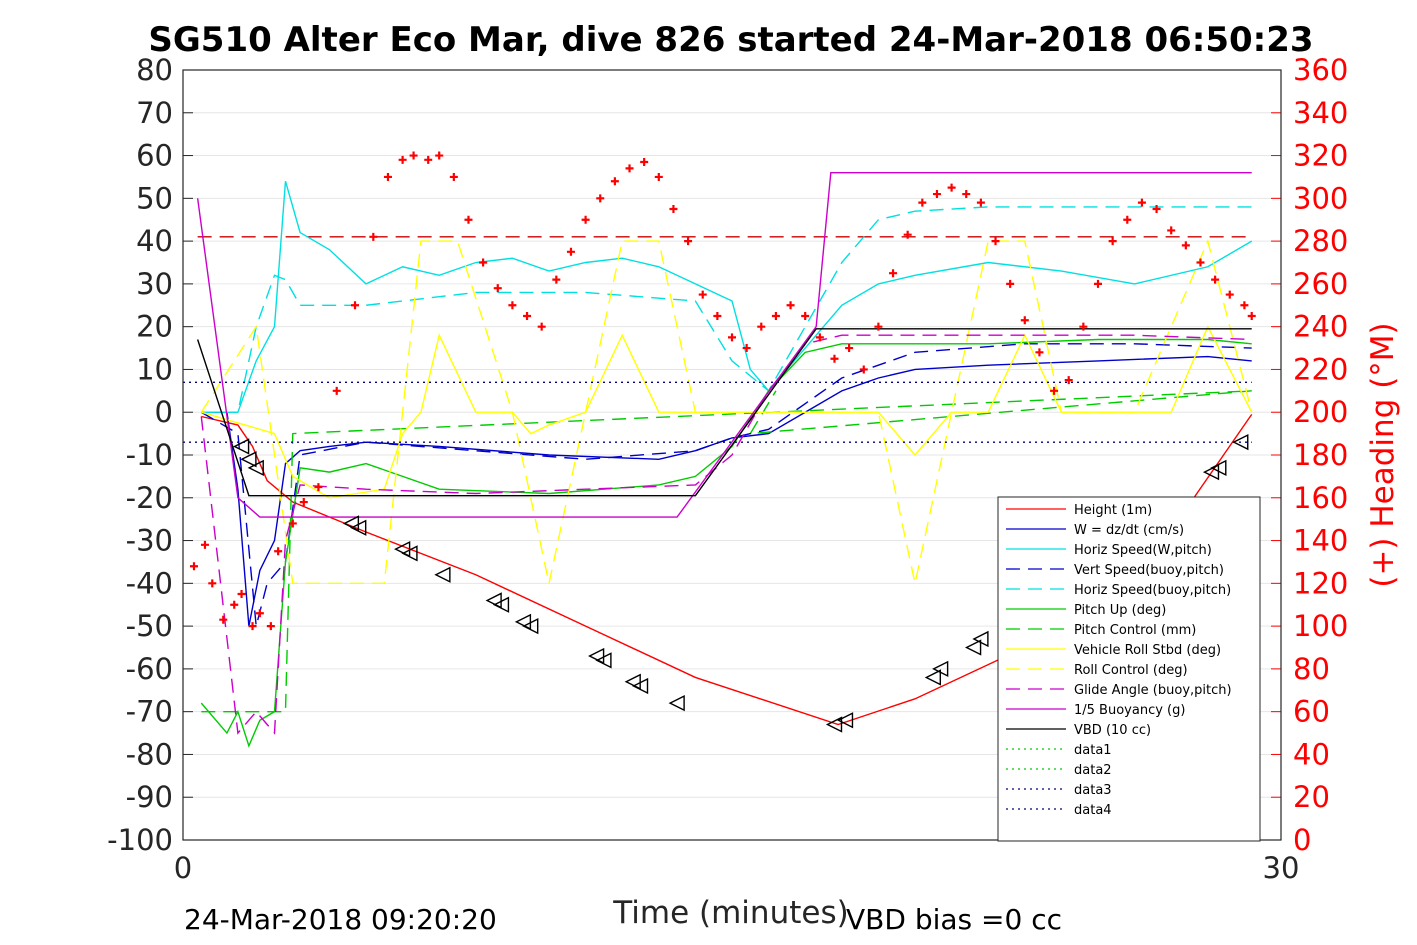 The image size is (1417, 945). What do you see at coordinates (1320, 583) in the screenshot?
I see `right-tick-label: 120` at bounding box center [1320, 583].